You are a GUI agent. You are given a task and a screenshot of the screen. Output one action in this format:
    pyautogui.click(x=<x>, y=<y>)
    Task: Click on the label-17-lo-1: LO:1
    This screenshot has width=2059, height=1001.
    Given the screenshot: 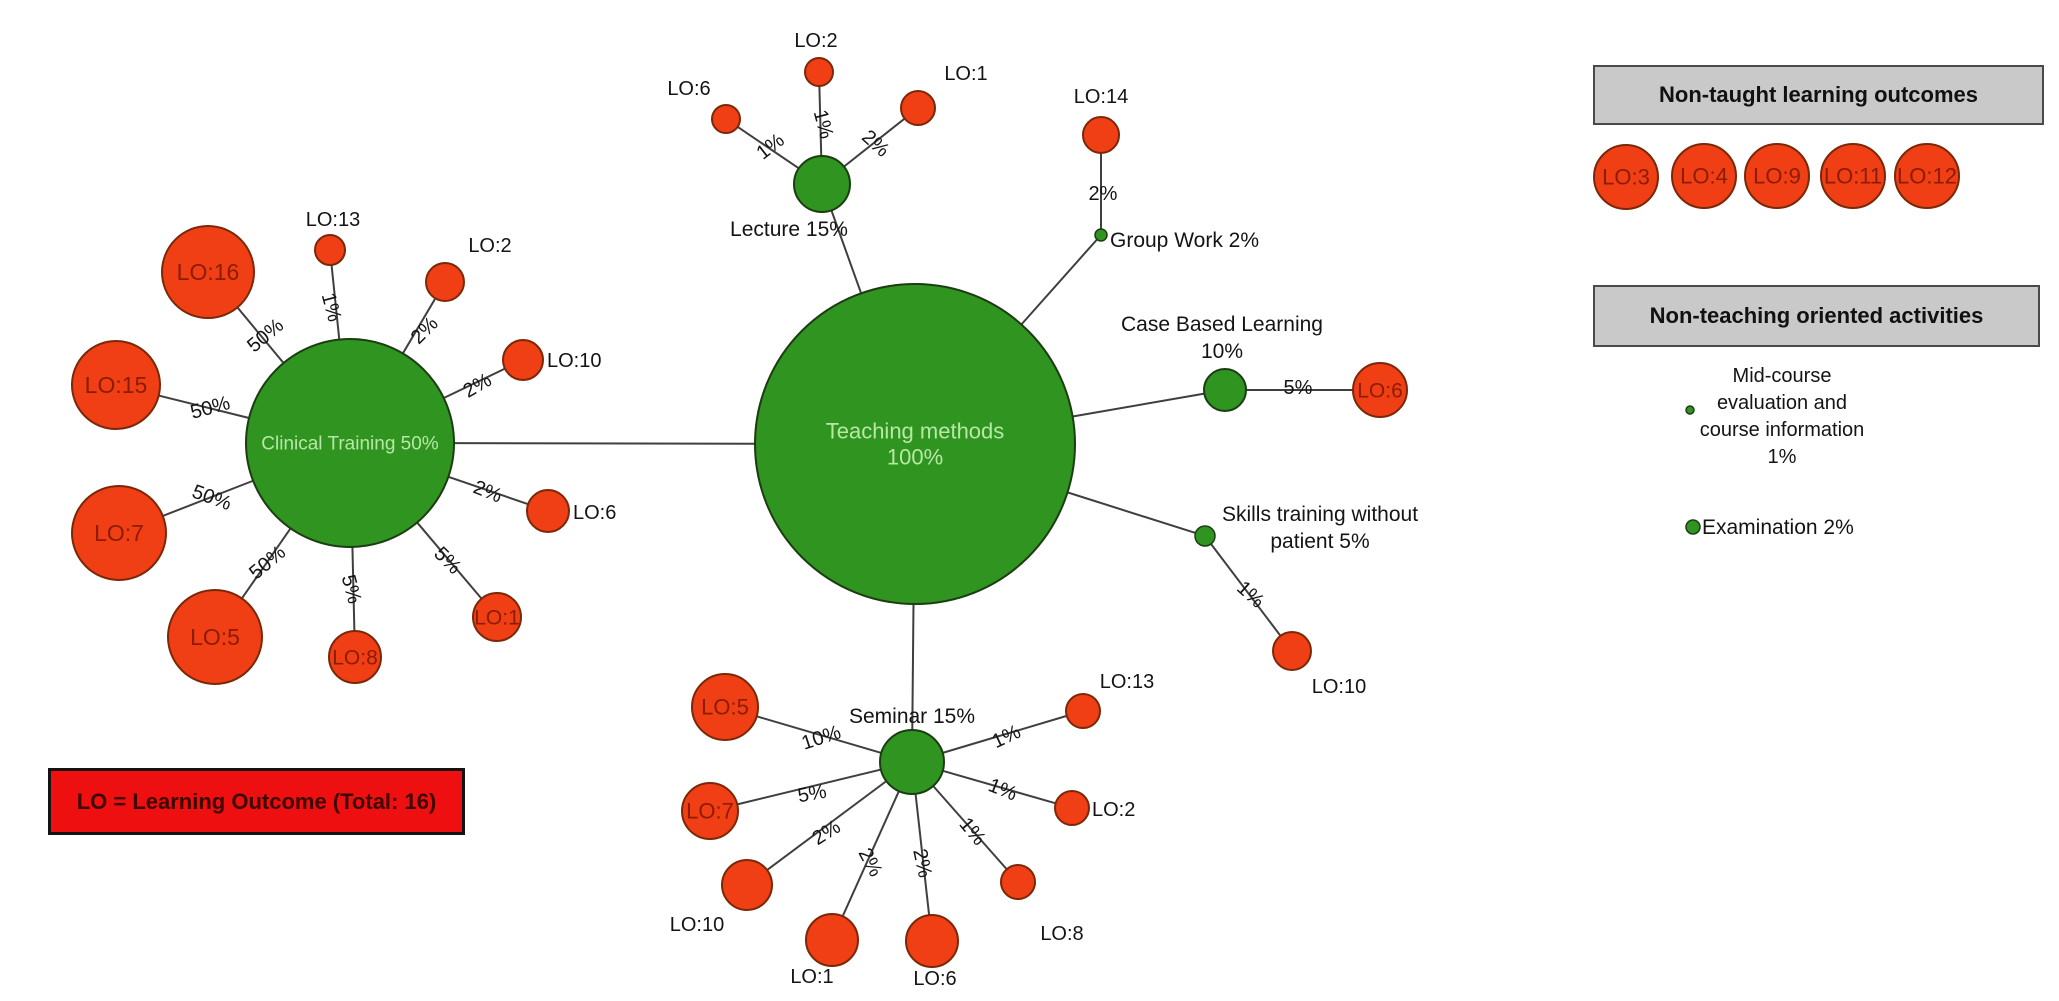 What is the action you would take?
    pyautogui.click(x=811, y=977)
    